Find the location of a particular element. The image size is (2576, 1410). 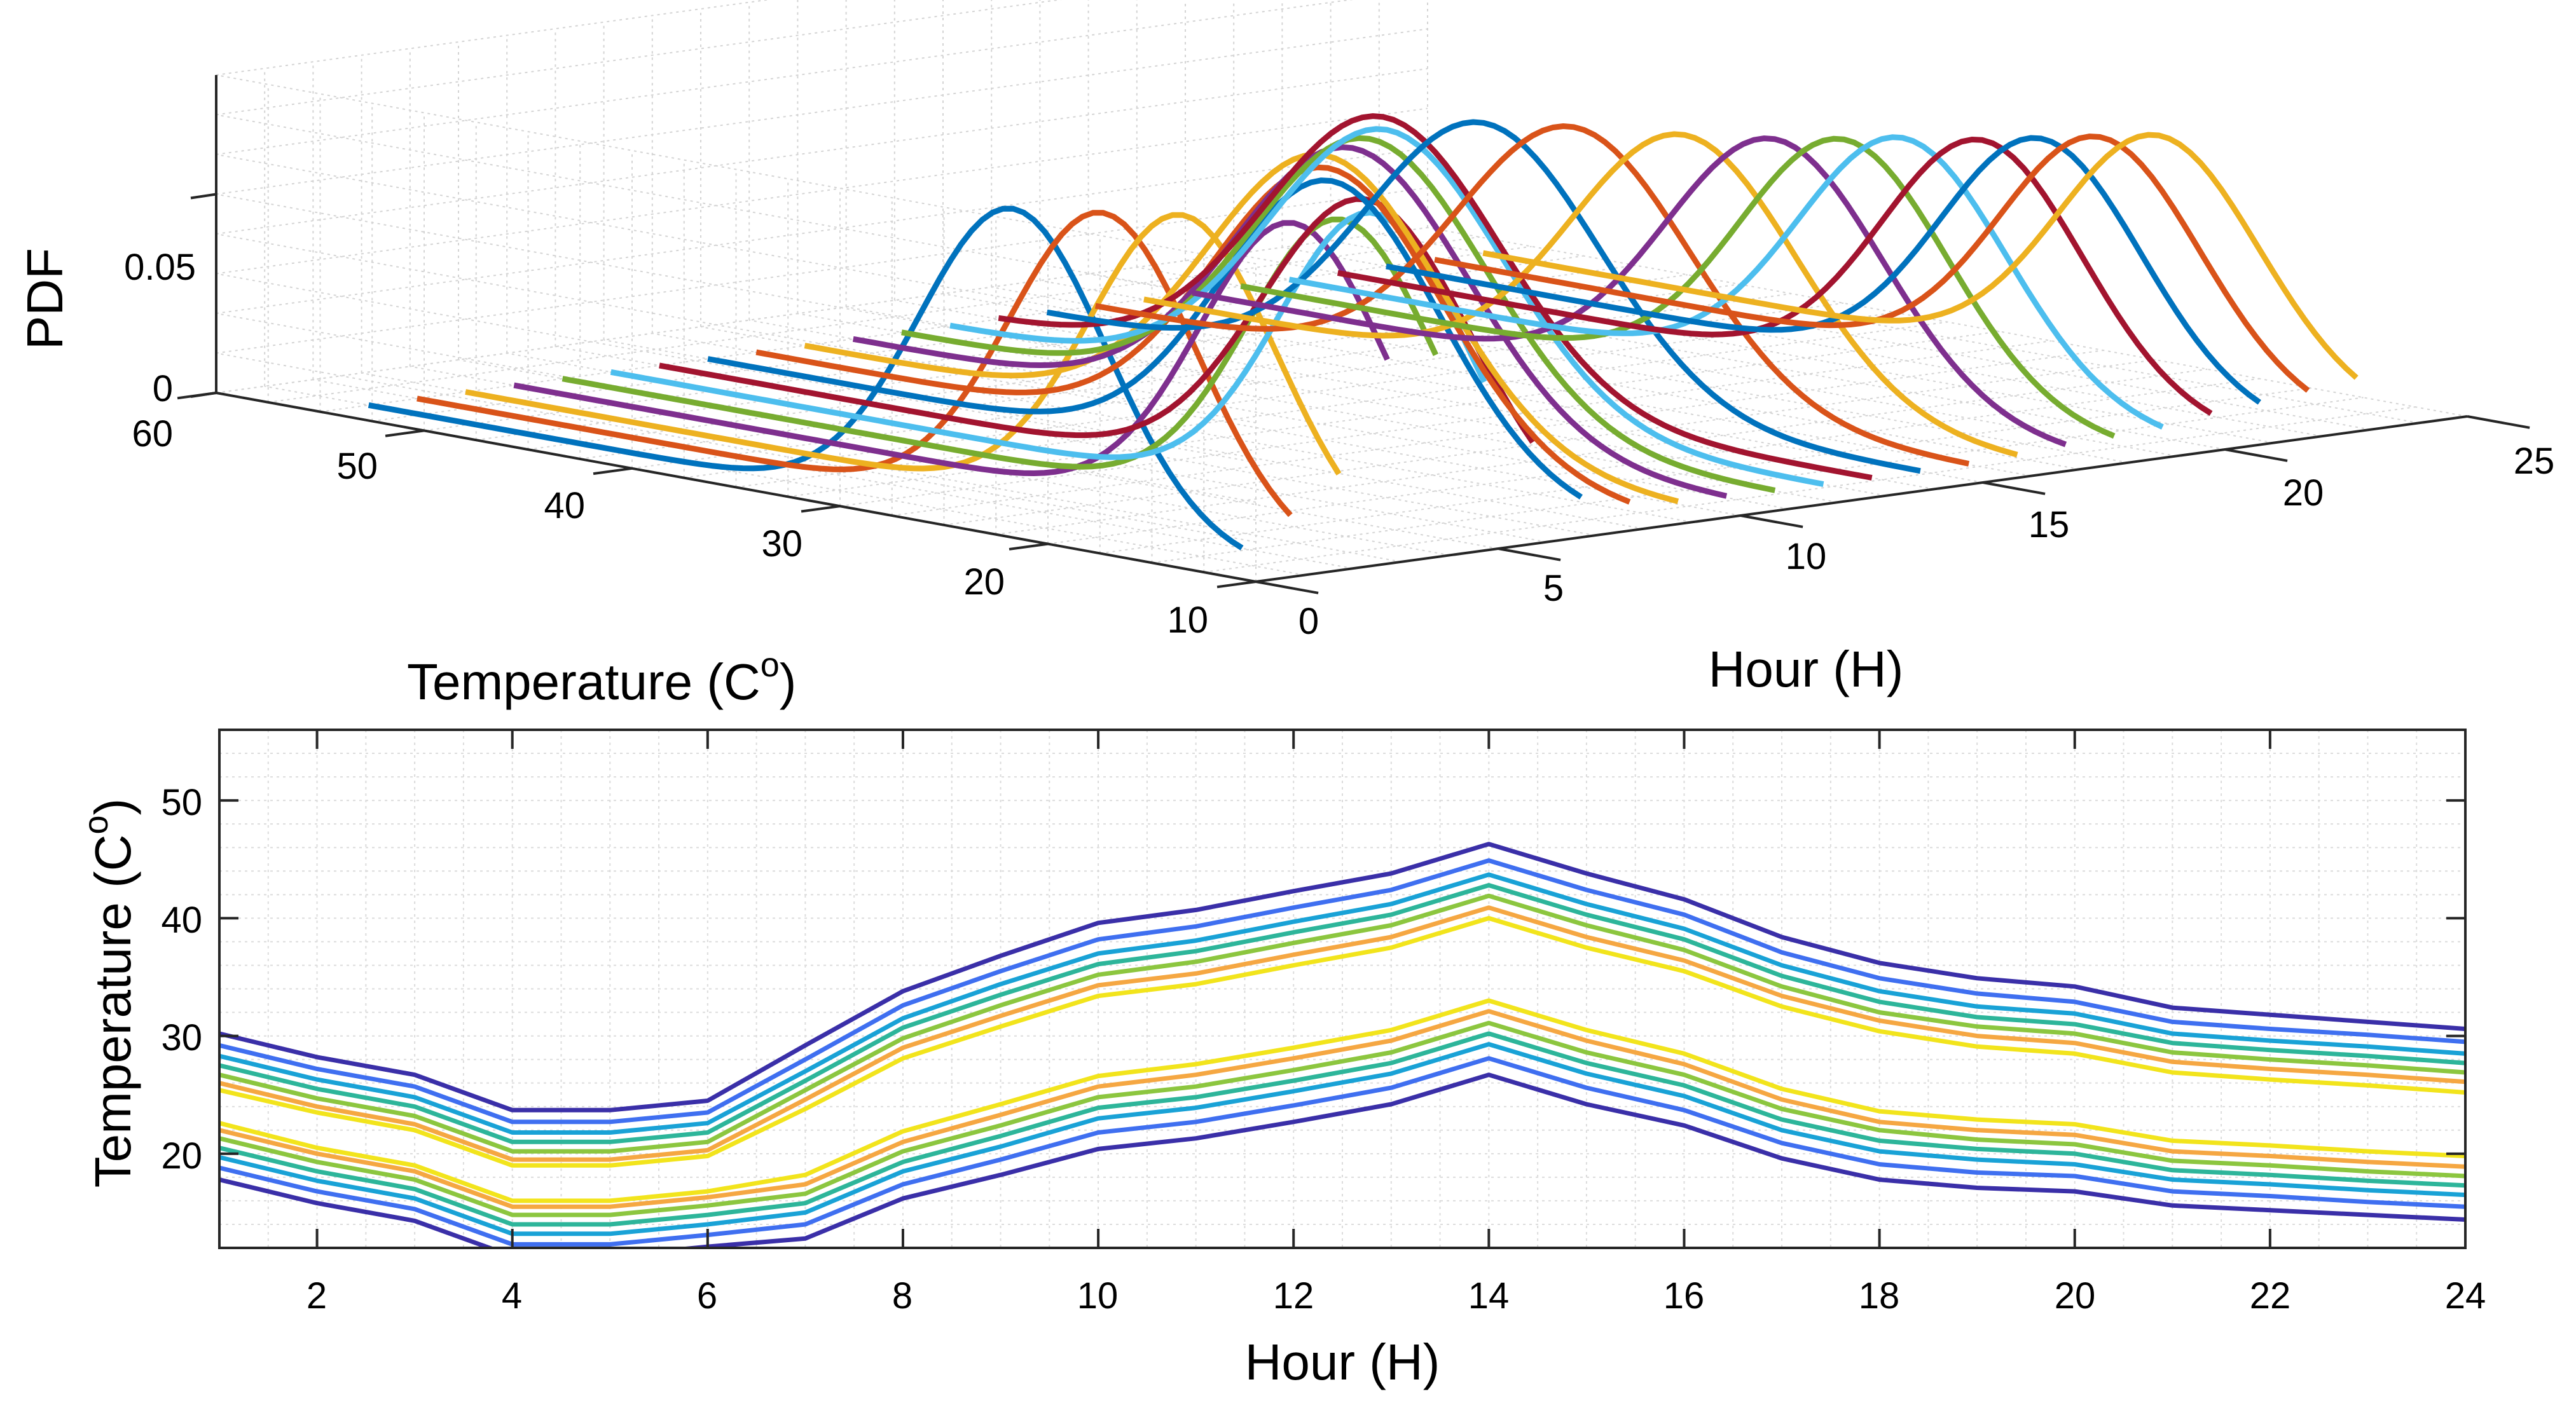

x-axis-line is located at coordinates (1861, 499).